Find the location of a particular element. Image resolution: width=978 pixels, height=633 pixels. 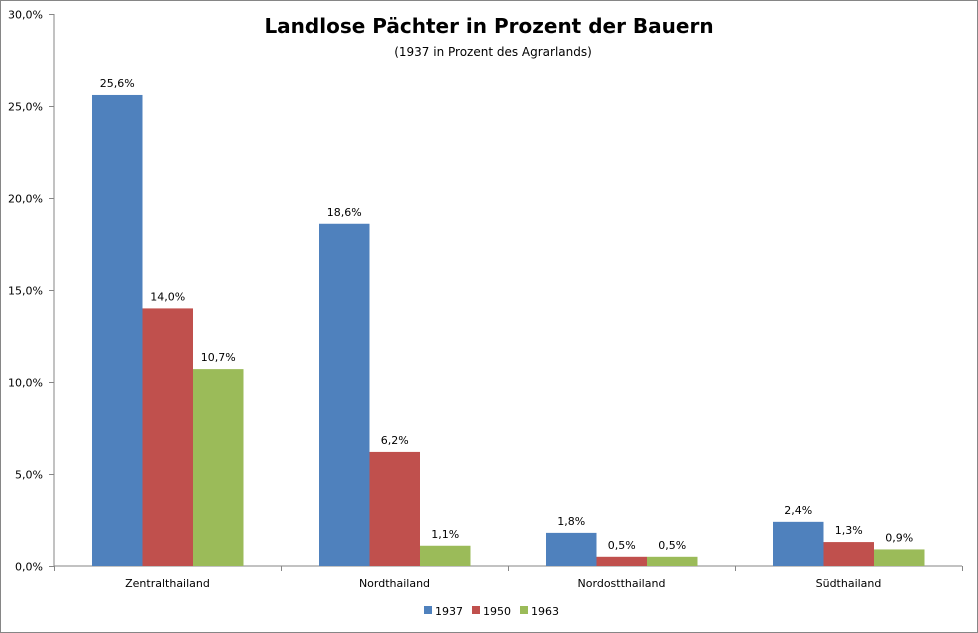

data-label: 18,6% is located at coordinates (344, 212).